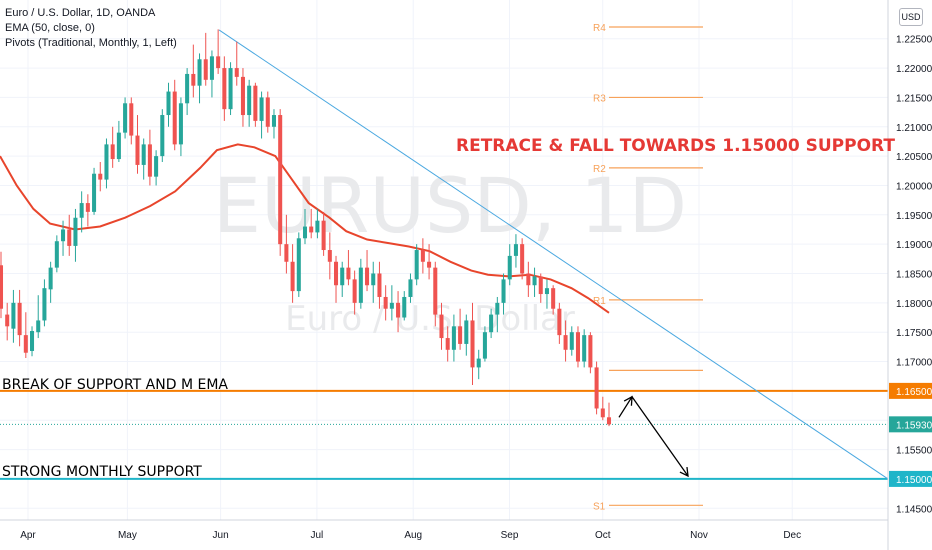 The height and width of the screenshot is (550, 932). Describe the element at coordinates (914, 245) in the screenshot. I see `price-tick-label: 1.19000` at that location.